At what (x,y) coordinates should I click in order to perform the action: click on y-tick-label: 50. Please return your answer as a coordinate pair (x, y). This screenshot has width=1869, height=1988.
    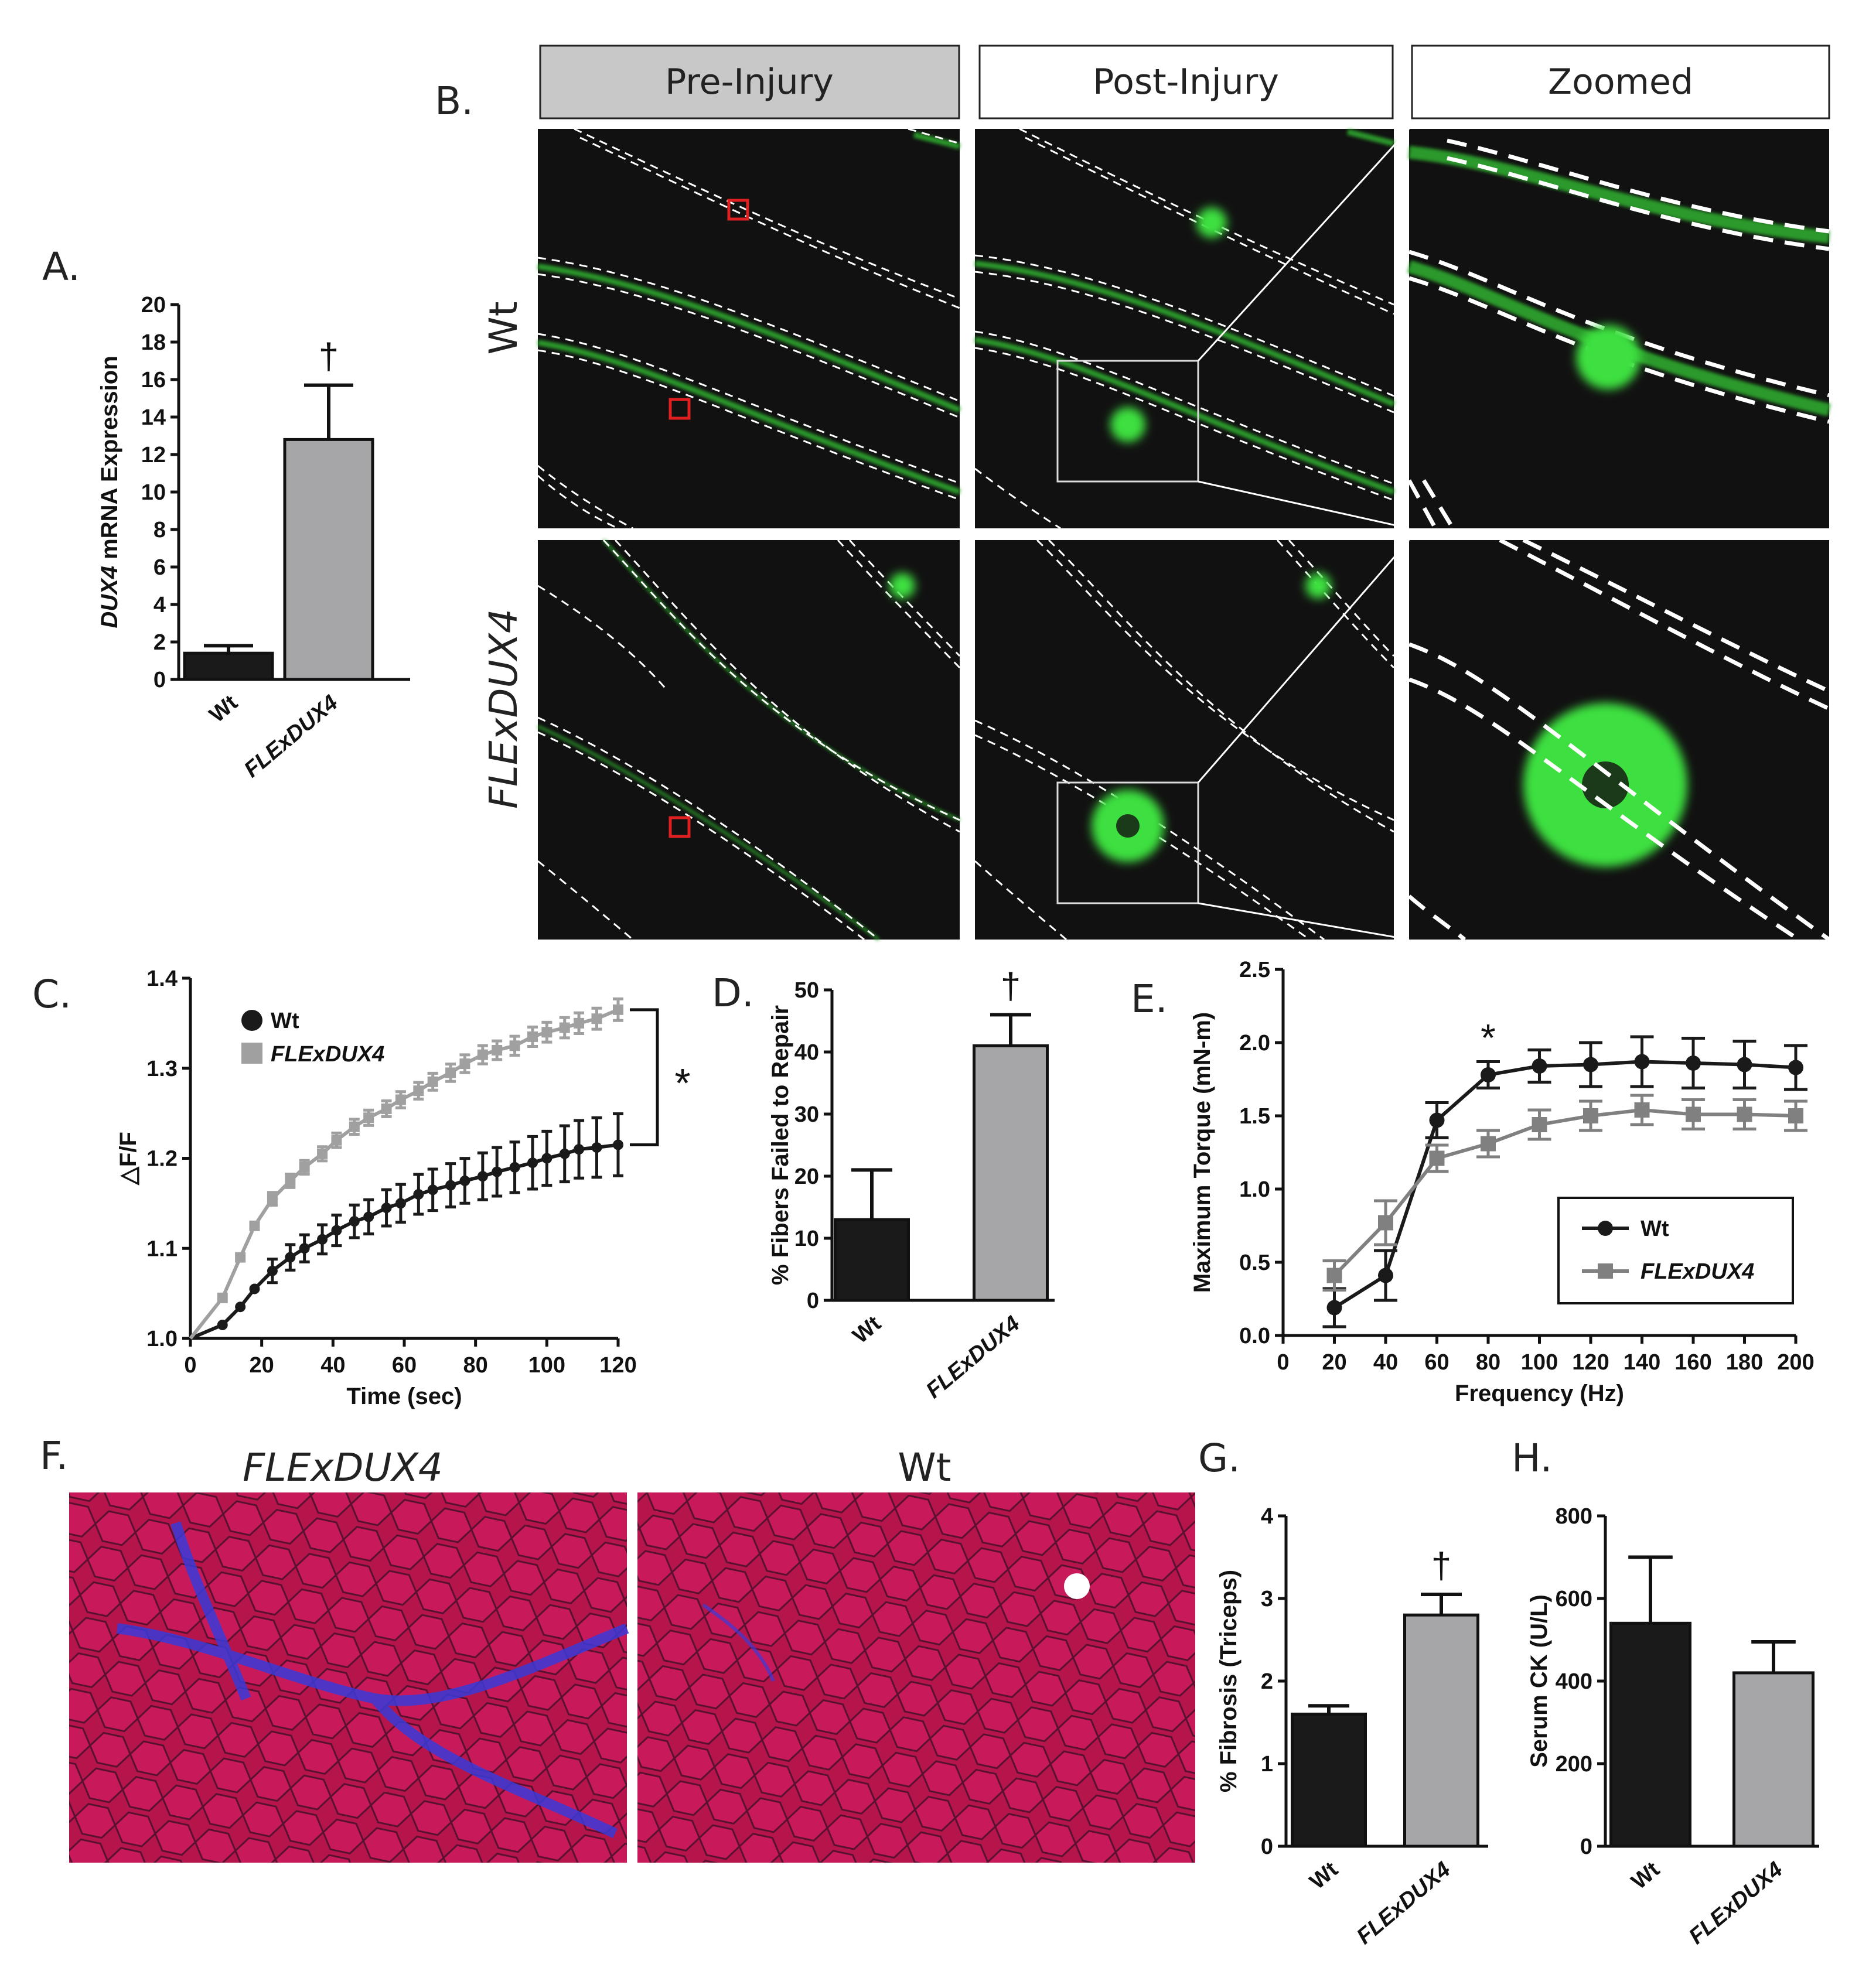
    Looking at the image, I should click on (806, 990).